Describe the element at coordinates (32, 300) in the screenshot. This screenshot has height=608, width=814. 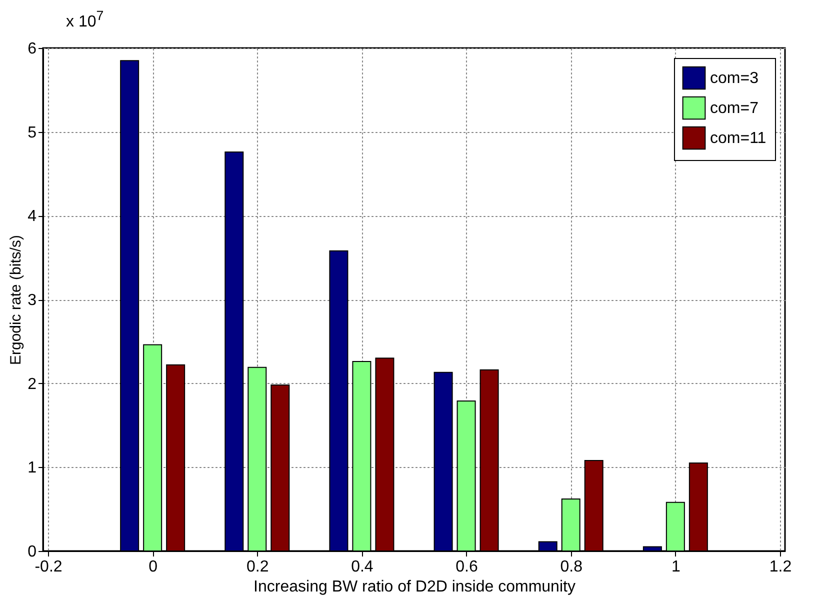
I see `y-tick-label: 3` at that location.